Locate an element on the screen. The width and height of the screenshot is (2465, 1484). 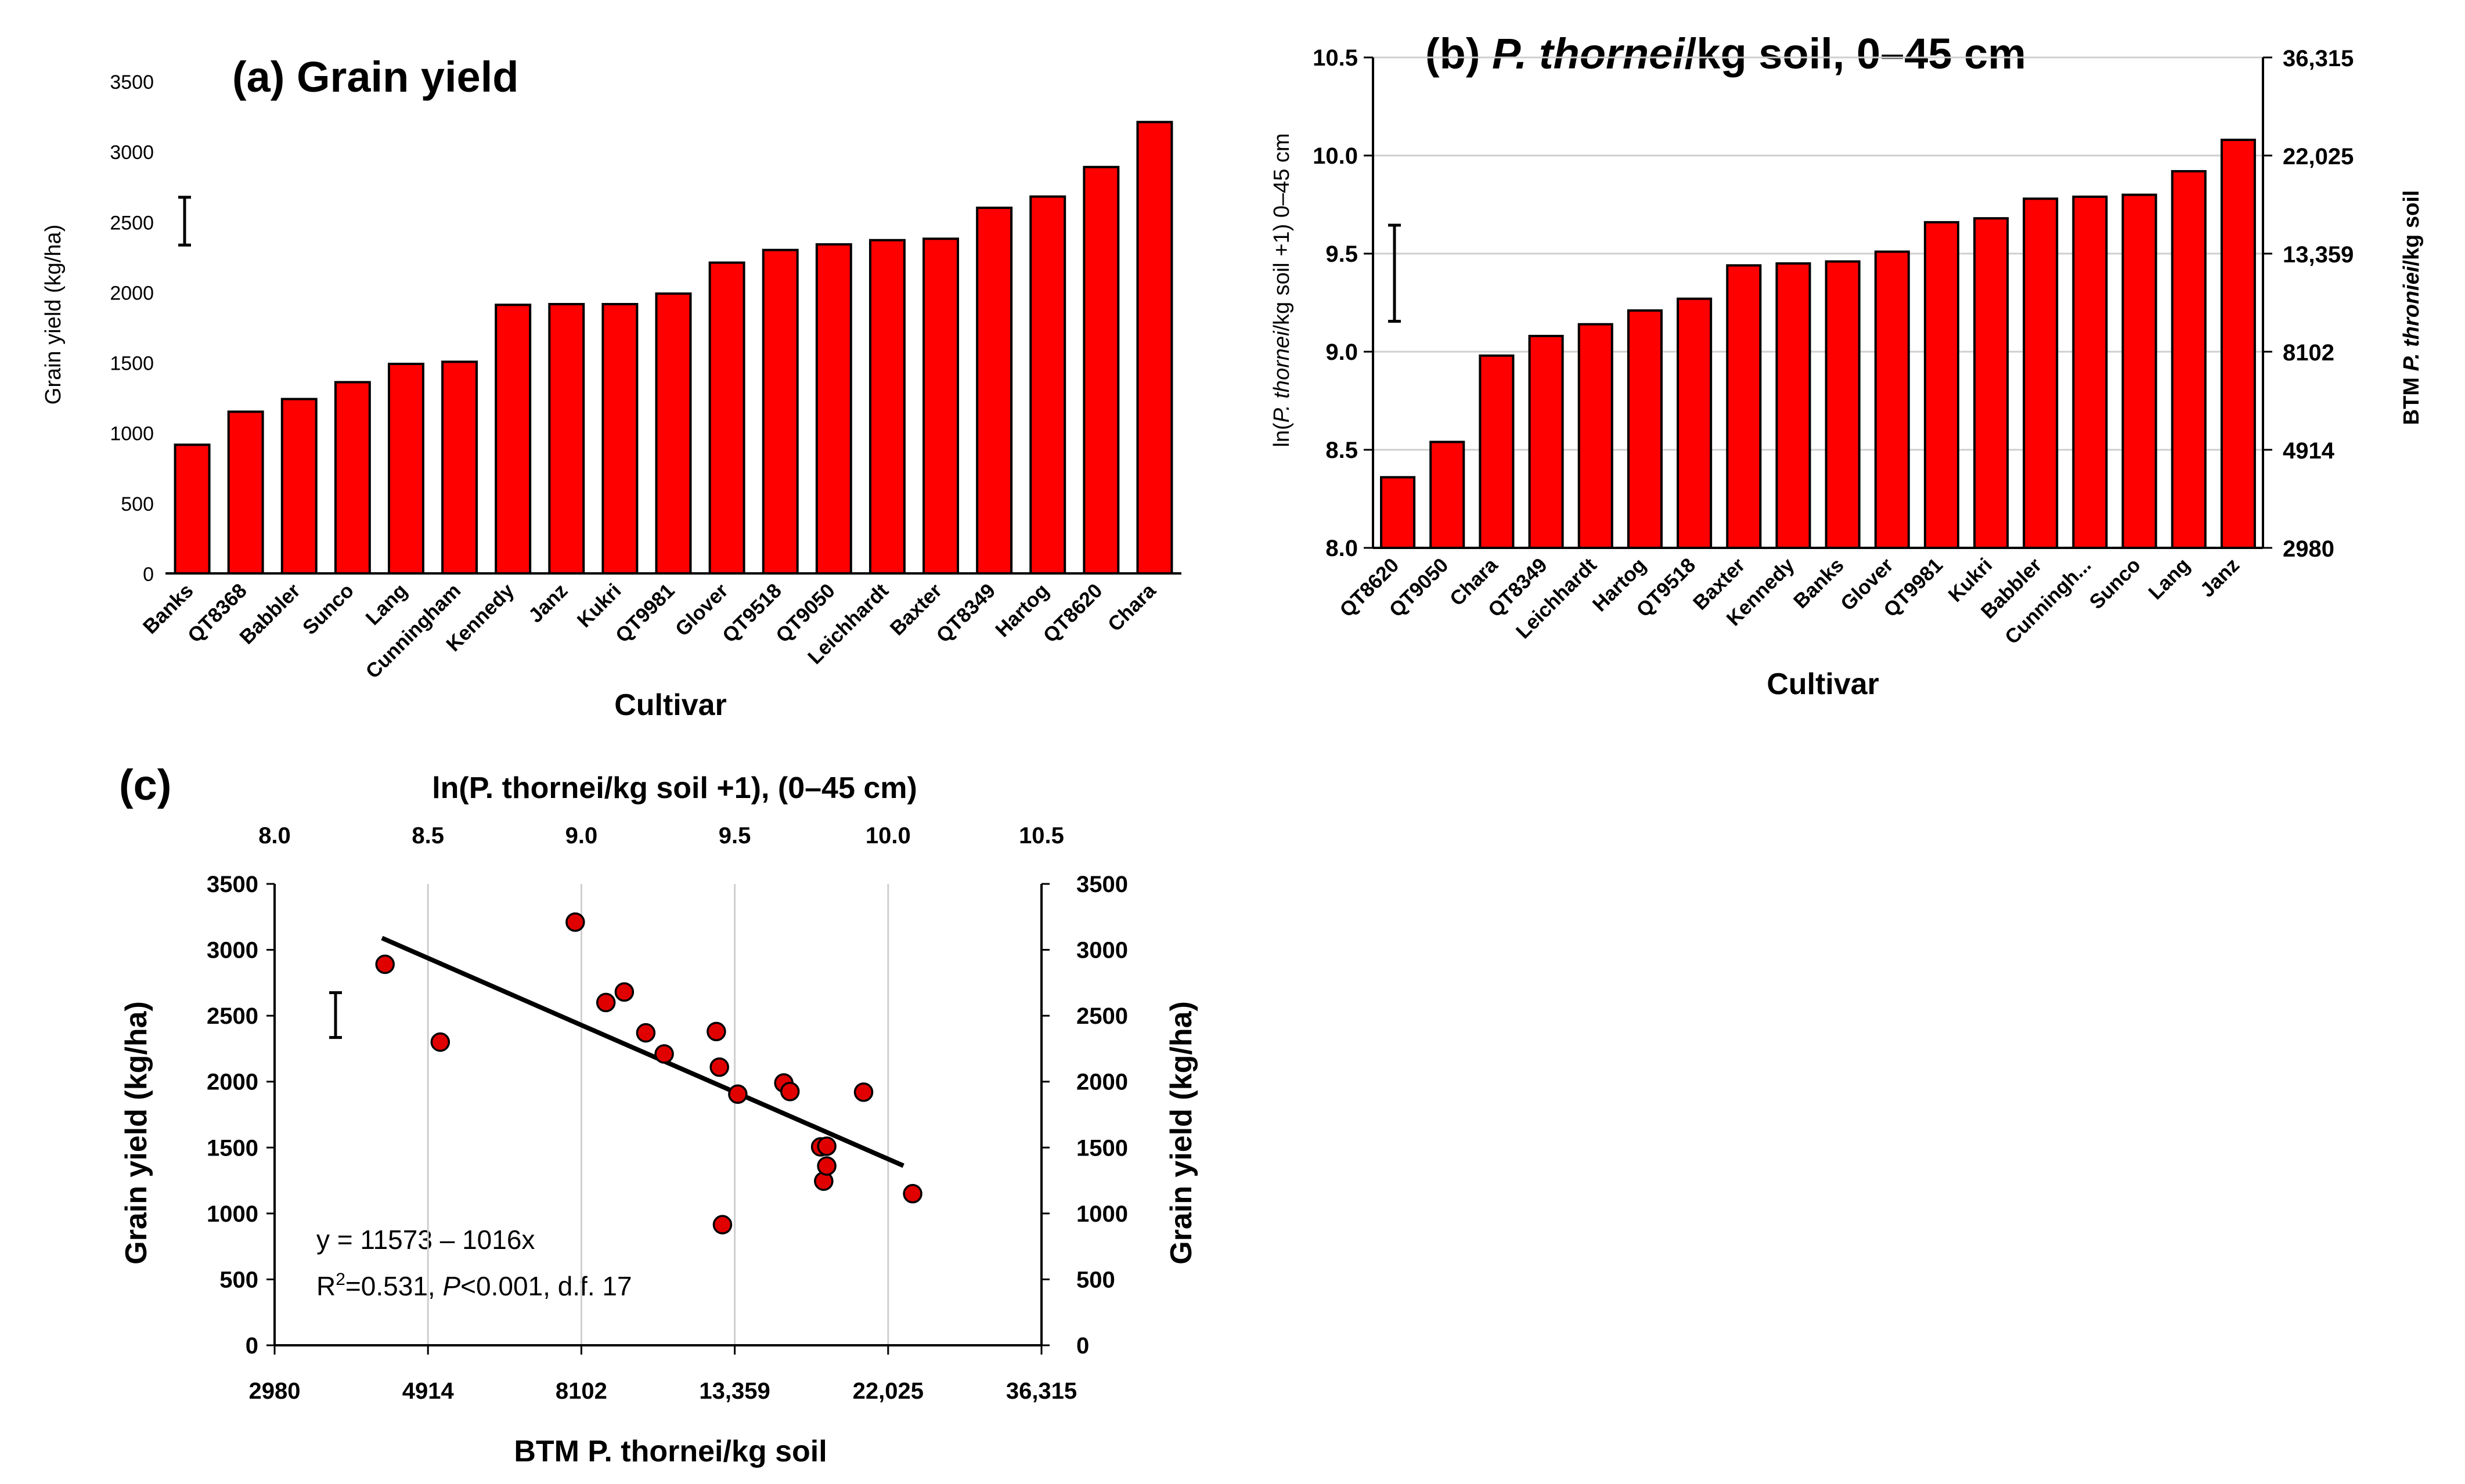
panel-c-bottom-x-tick: 8102 is located at coordinates (581, 1391).